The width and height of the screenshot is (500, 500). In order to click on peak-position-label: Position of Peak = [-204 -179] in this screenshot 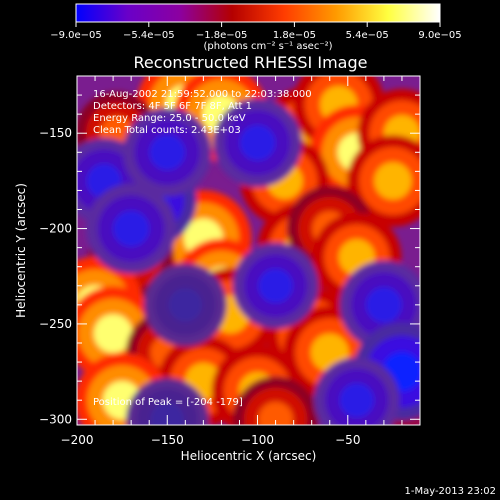, I will do `click(168, 402)`.